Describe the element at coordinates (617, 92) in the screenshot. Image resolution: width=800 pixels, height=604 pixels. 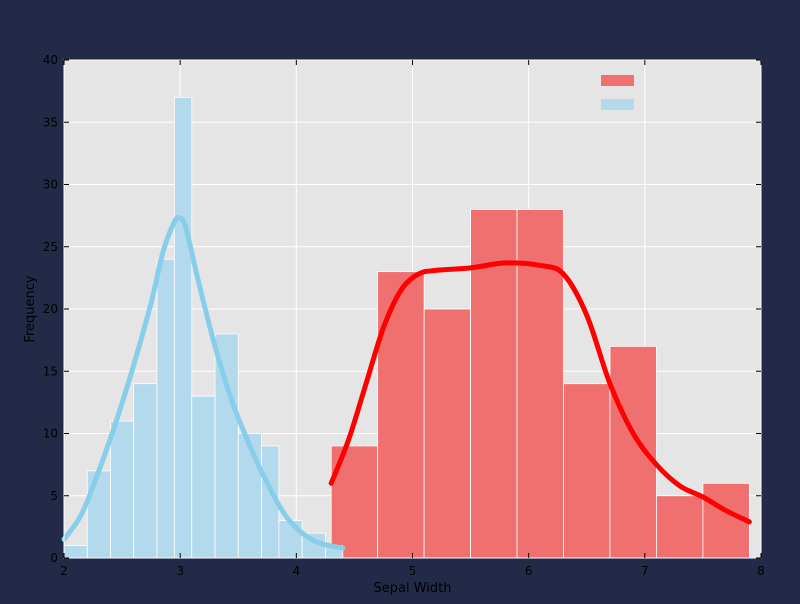
I see `legend` at that location.